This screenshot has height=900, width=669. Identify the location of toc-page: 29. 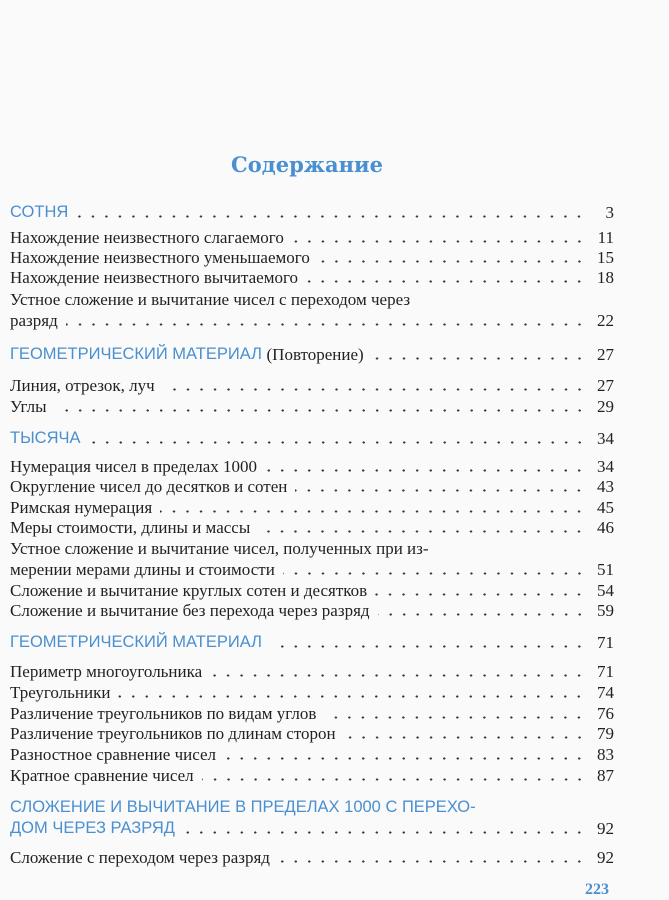
(605, 406).